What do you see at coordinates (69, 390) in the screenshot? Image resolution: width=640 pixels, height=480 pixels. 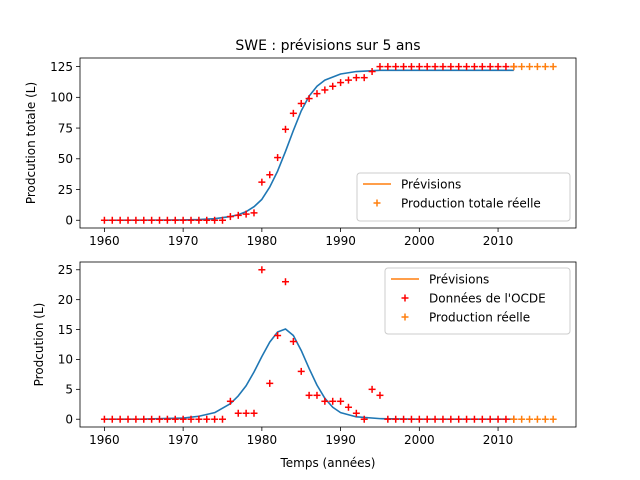 I see `y-tick-label: 5` at bounding box center [69, 390].